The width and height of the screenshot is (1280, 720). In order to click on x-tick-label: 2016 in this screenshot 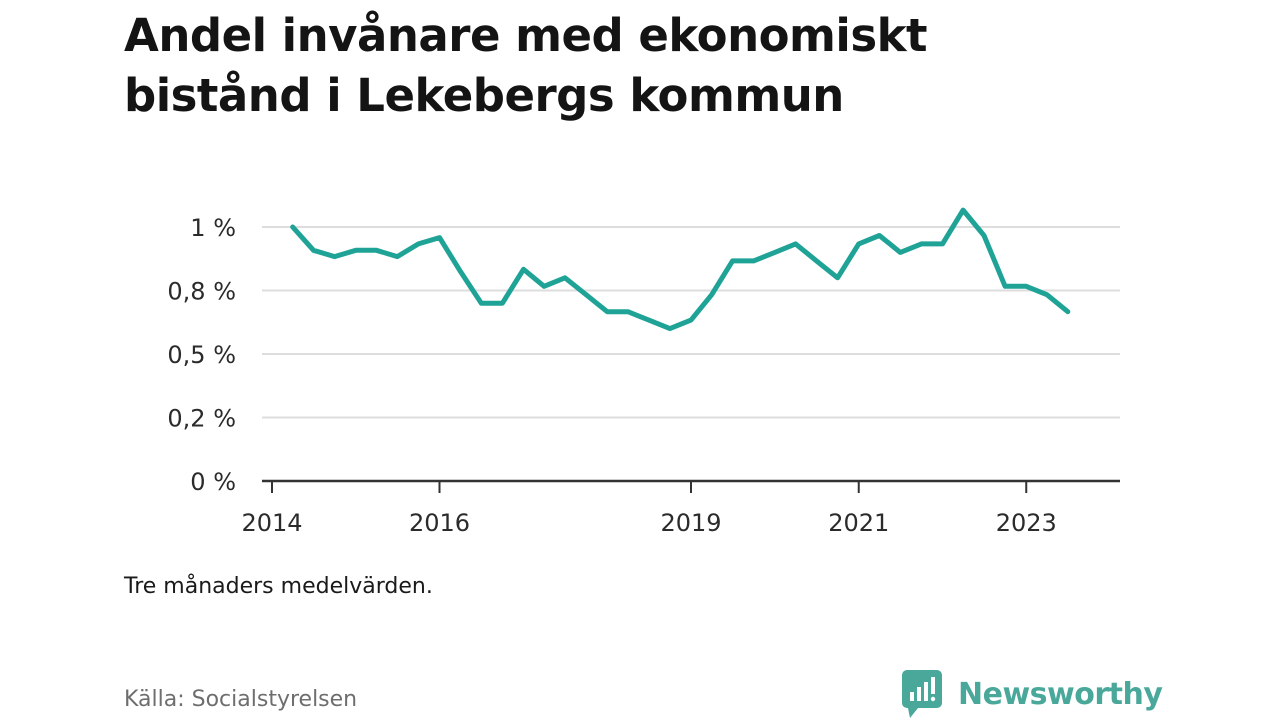, I will do `click(439, 523)`.